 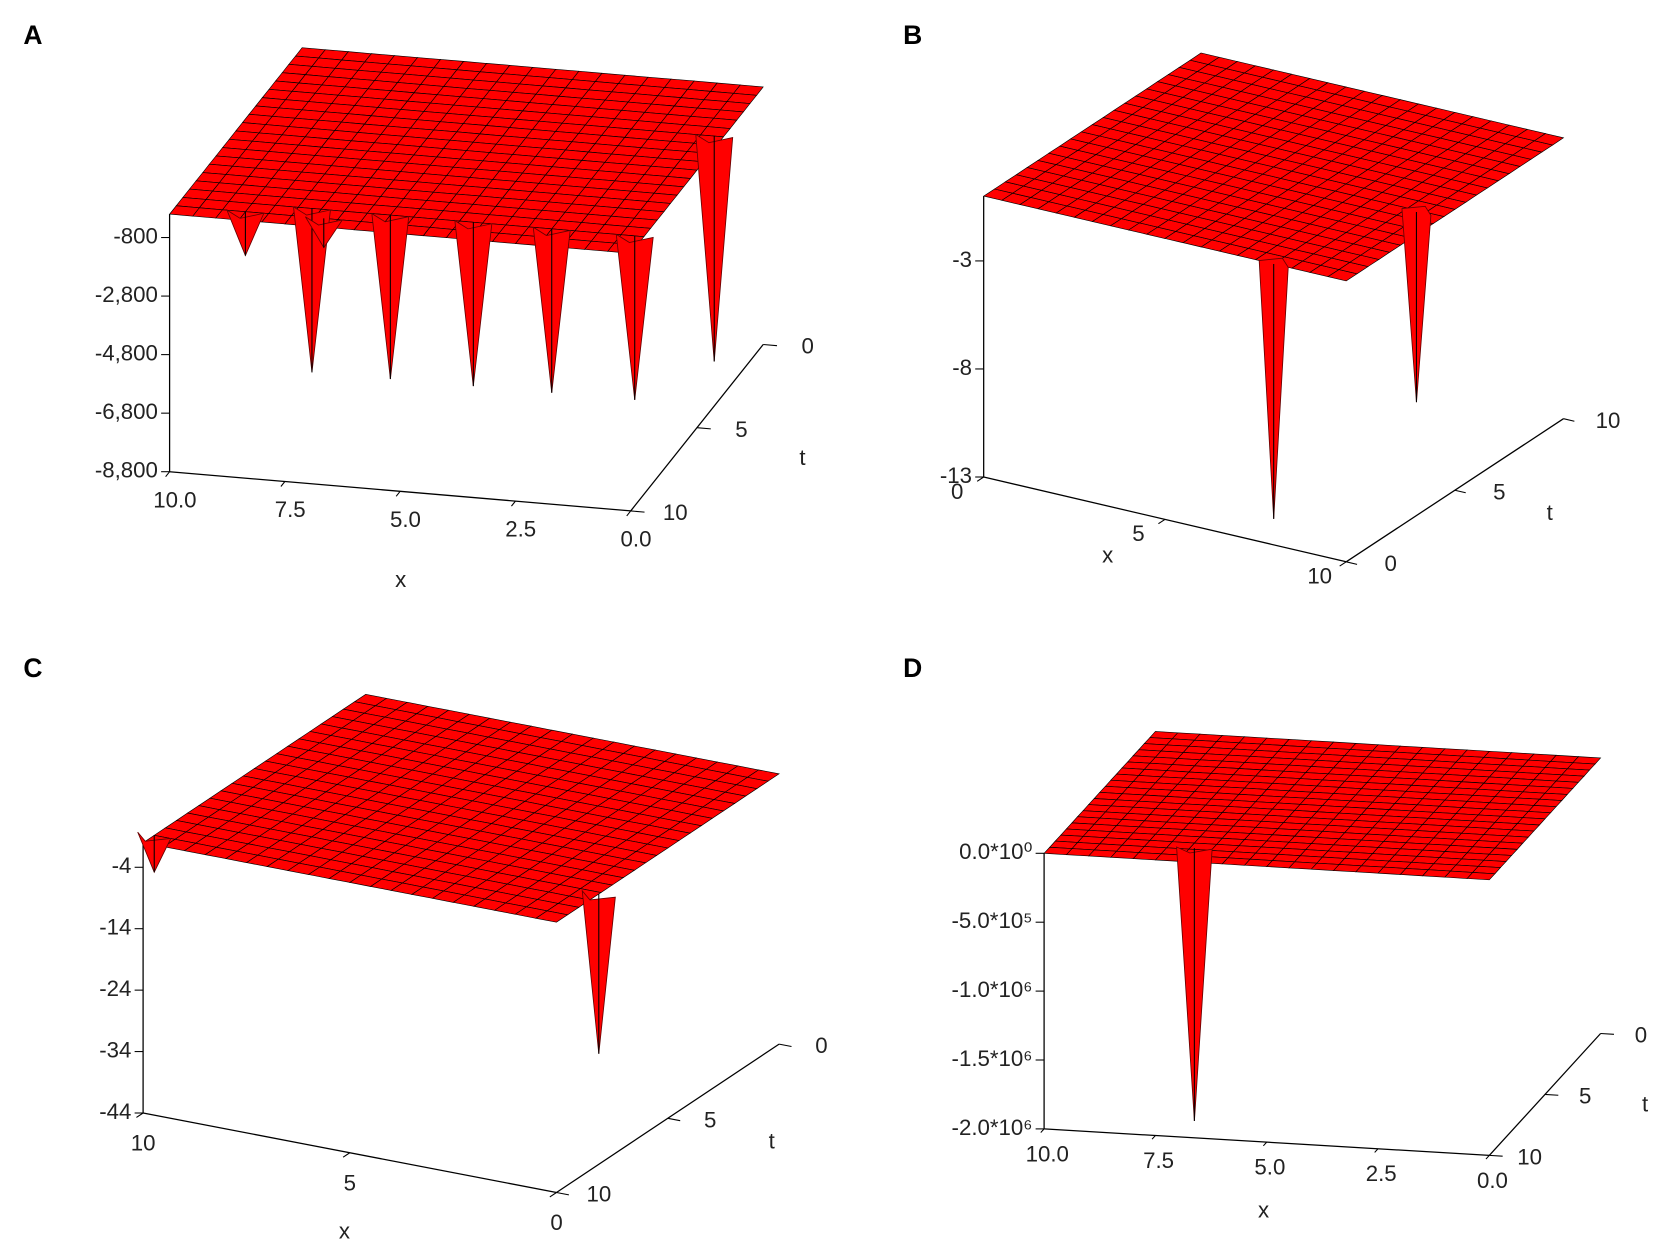 What do you see at coordinates (962, 367) in the screenshot?
I see `z-tick-label: -8` at bounding box center [962, 367].